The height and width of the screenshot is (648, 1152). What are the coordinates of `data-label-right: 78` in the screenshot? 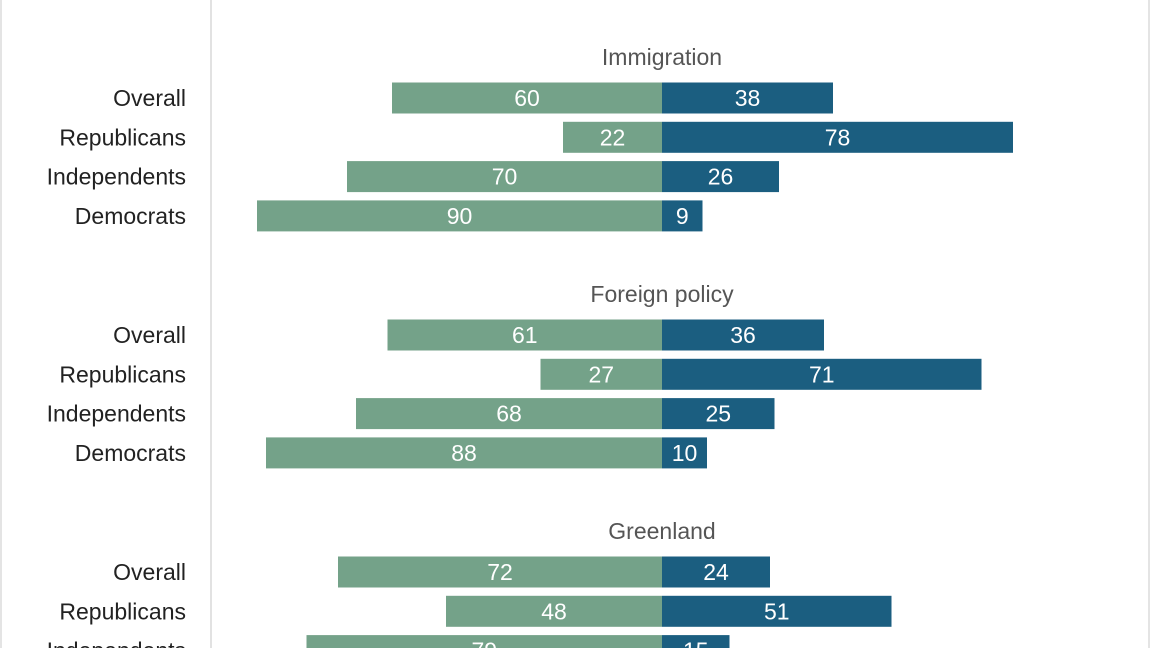 It's located at (838, 137).